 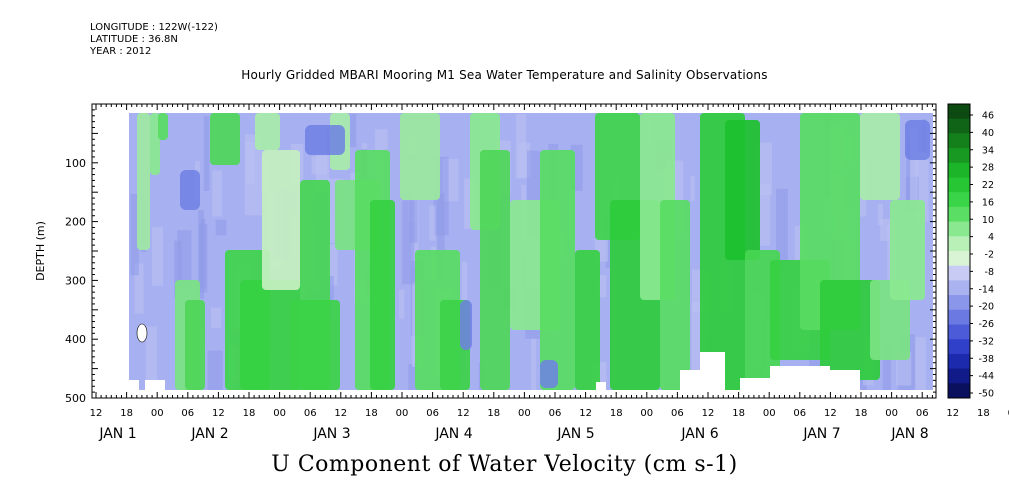 What do you see at coordinates (988, 116) in the screenshot?
I see `colorbar-label: 46` at bounding box center [988, 116].